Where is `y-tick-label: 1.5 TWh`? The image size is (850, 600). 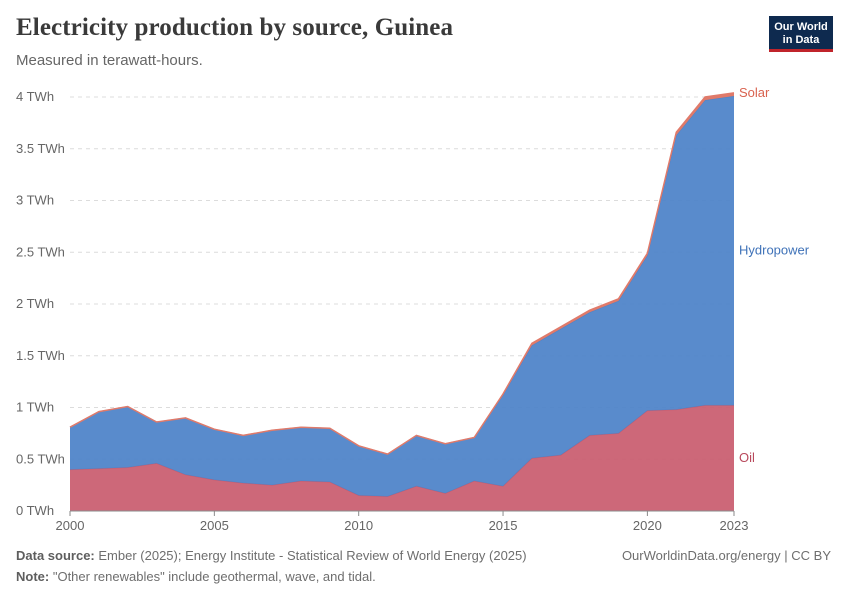
y-tick-label: 1.5 TWh is located at coordinates (40, 355).